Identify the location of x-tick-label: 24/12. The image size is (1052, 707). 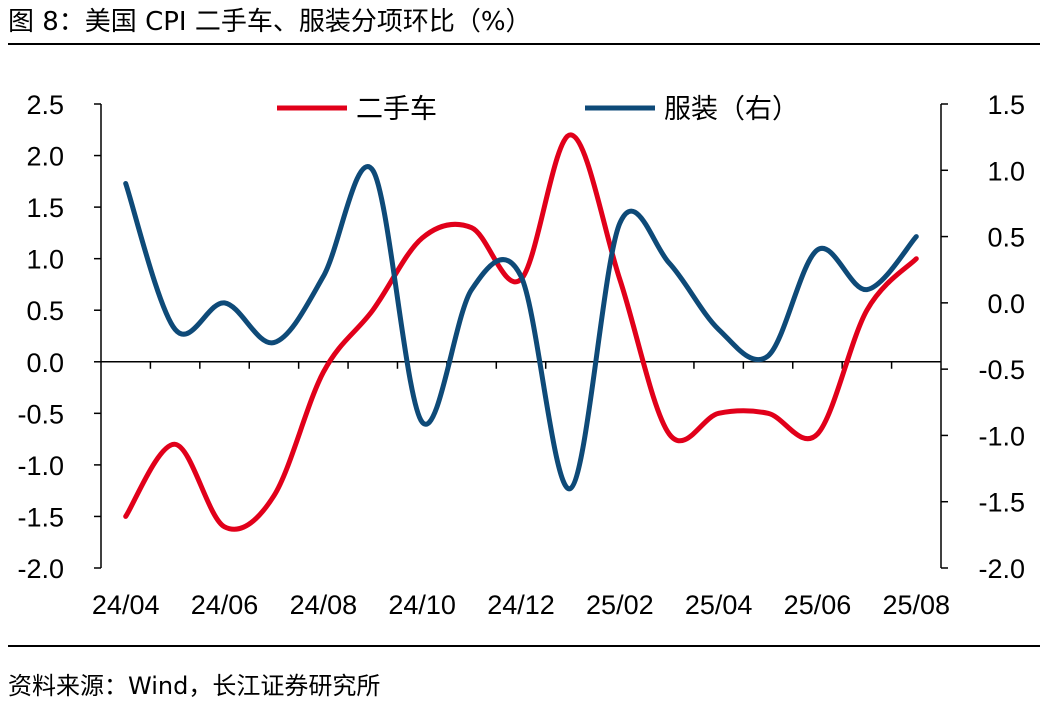
(521, 605).